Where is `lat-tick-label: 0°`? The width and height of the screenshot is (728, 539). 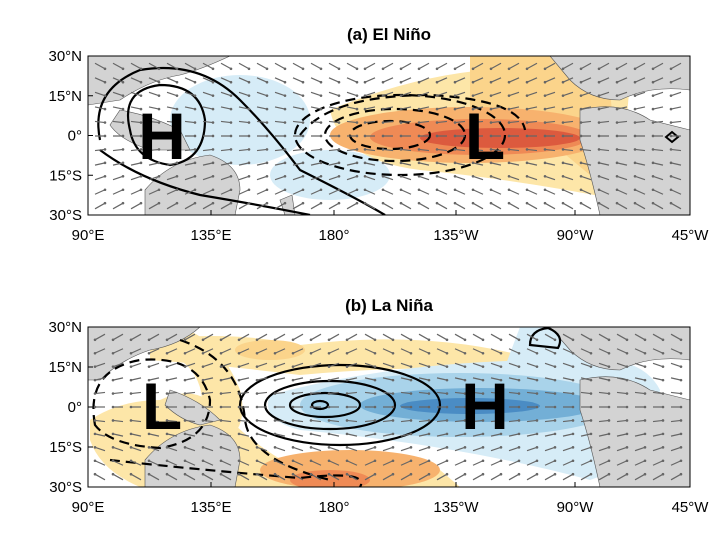
lat-tick-label: 0° is located at coordinates (75, 136).